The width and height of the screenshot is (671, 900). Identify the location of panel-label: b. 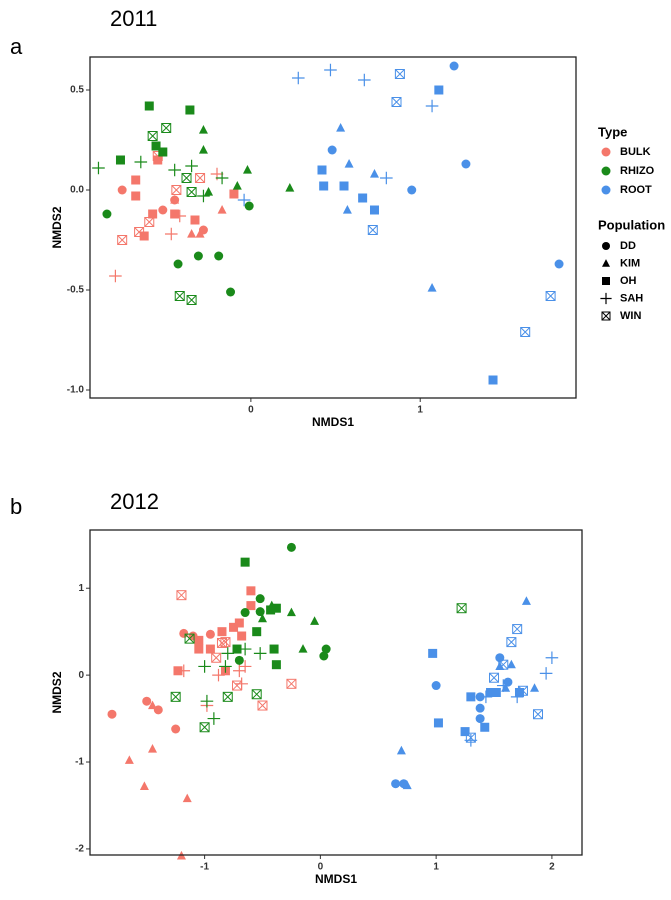
(16, 506).